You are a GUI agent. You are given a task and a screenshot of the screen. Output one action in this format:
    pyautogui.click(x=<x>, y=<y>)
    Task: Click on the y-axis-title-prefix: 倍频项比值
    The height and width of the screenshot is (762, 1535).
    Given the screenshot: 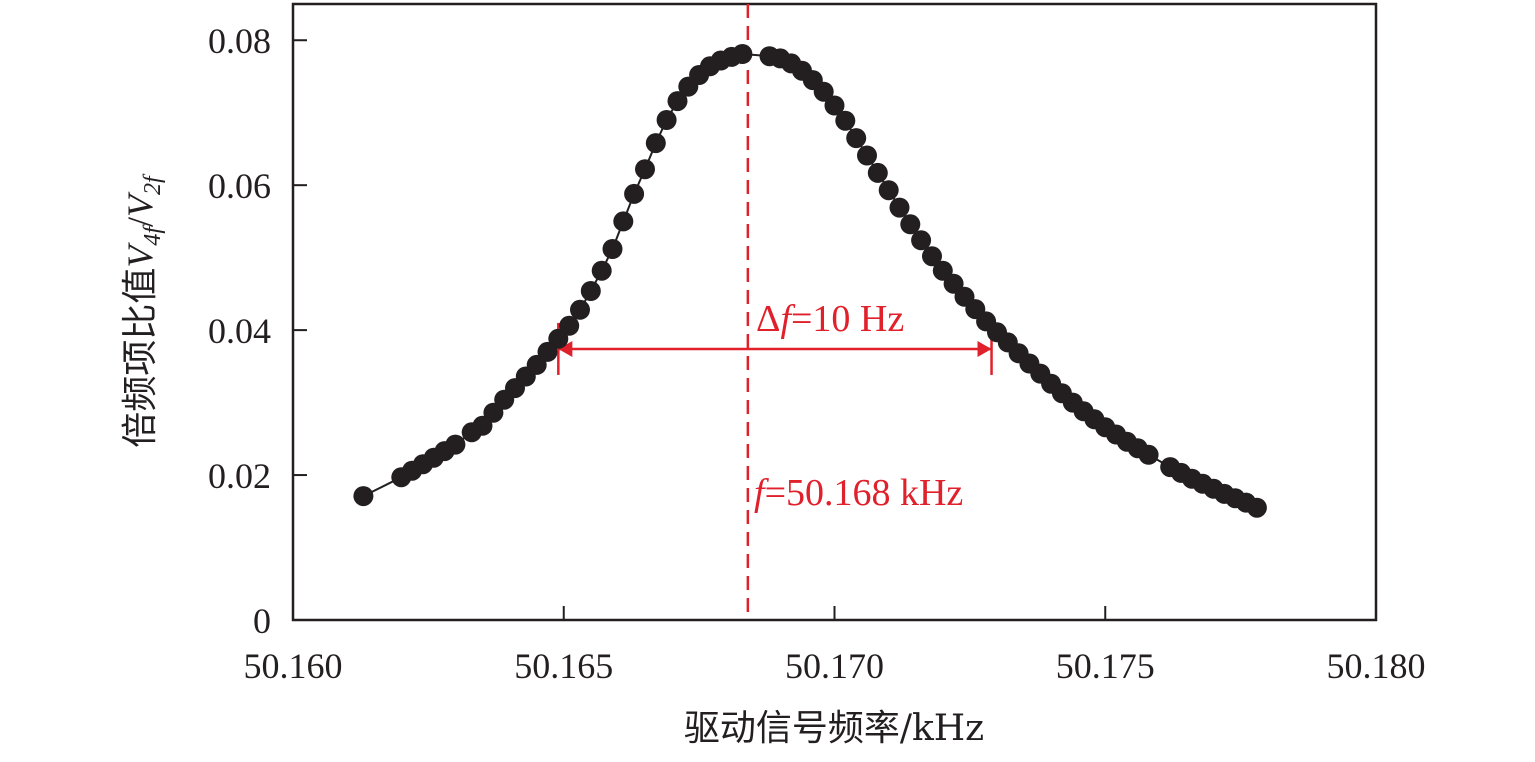 What is the action you would take?
    pyautogui.click(x=140, y=358)
    